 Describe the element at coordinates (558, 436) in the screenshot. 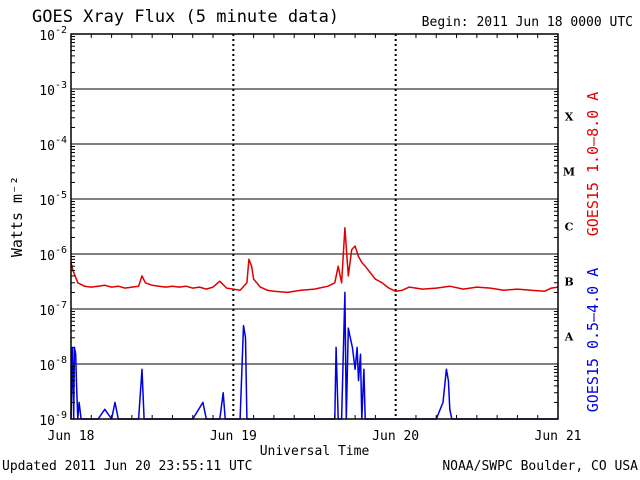

I see `x-tick-label: Jun 21` at that location.